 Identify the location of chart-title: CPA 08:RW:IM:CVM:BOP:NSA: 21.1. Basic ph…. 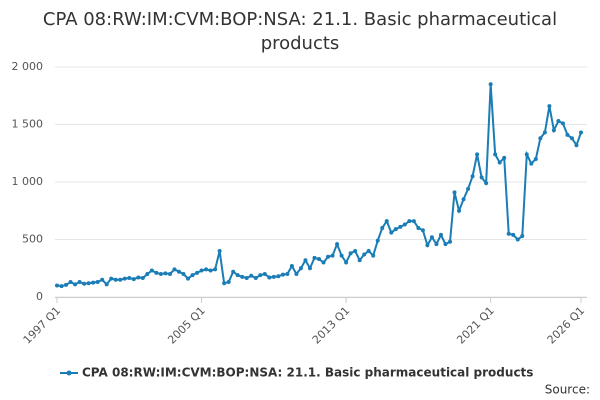
(300, 31).